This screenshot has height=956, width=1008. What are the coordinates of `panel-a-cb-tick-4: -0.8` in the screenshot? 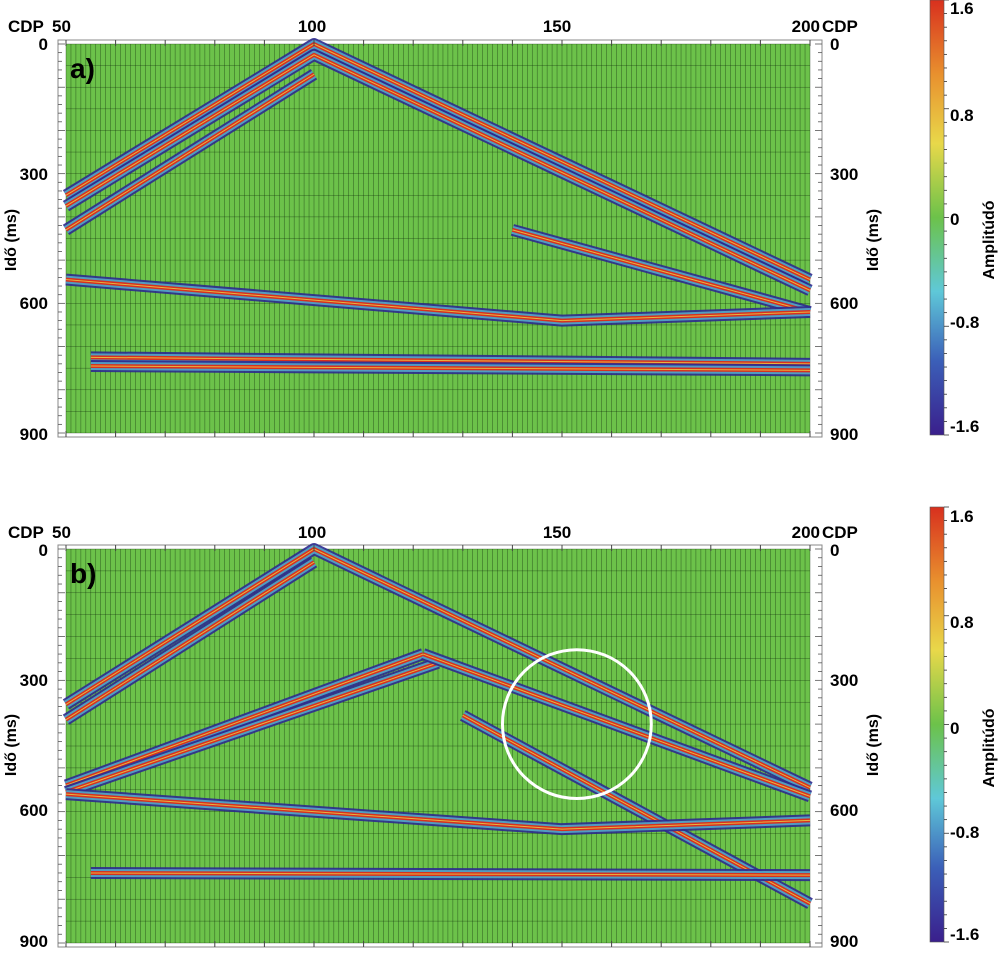 It's located at (964, 322).